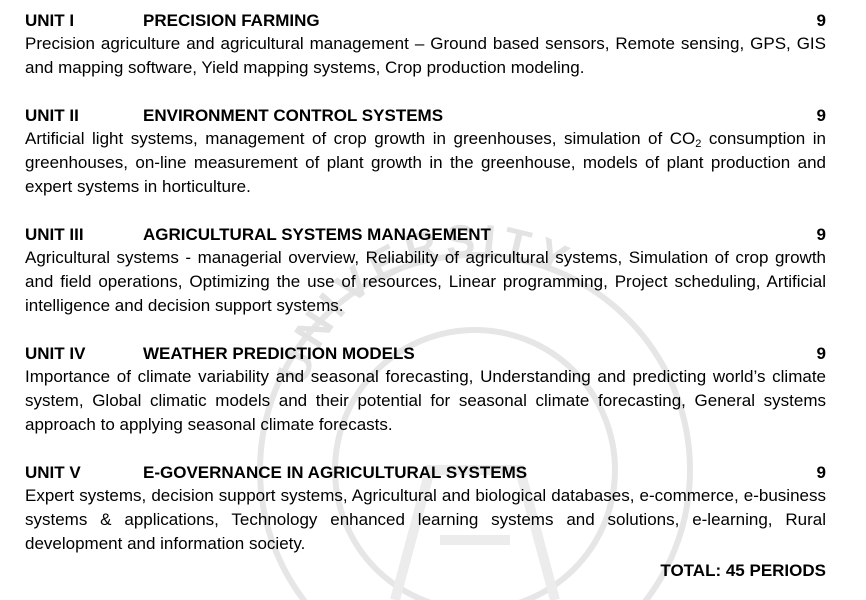 This screenshot has width=866, height=600. I want to click on unit-header: UNIT IV WEATHER PREDICTION MODELS 9, so click(425, 354).